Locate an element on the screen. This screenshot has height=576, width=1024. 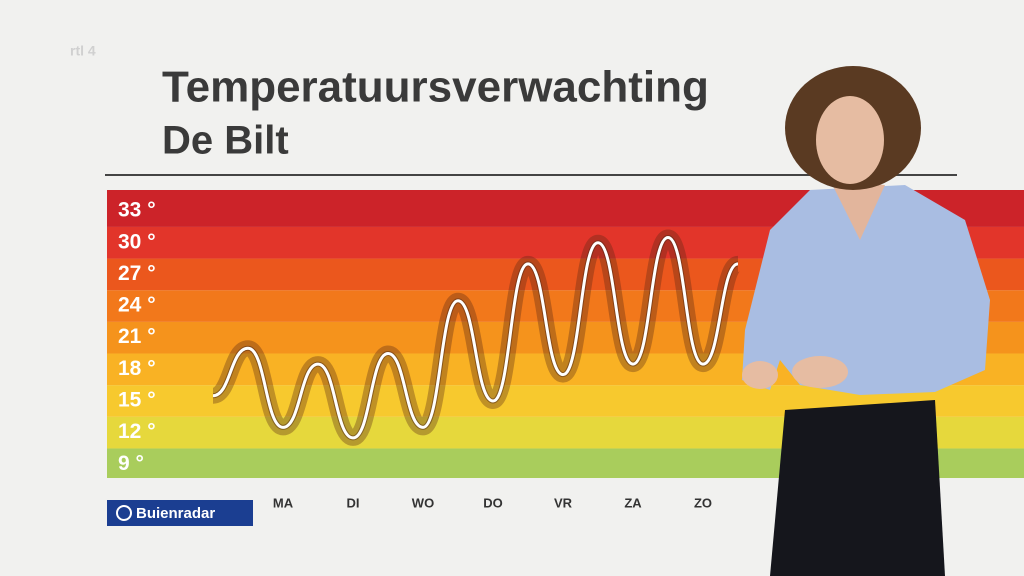
y-tick-label: 33 ° is located at coordinates (137, 210).